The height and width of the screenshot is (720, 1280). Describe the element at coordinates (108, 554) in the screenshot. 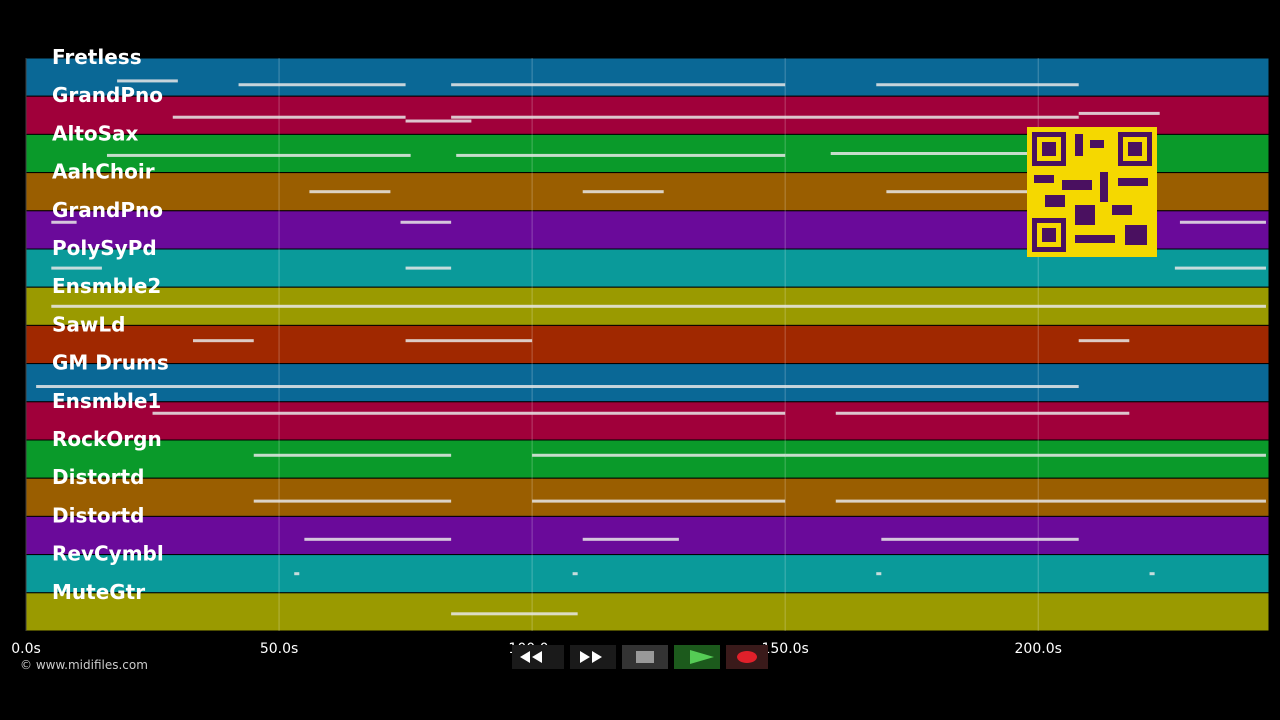

I see `track-name: RevCymbl` at that location.